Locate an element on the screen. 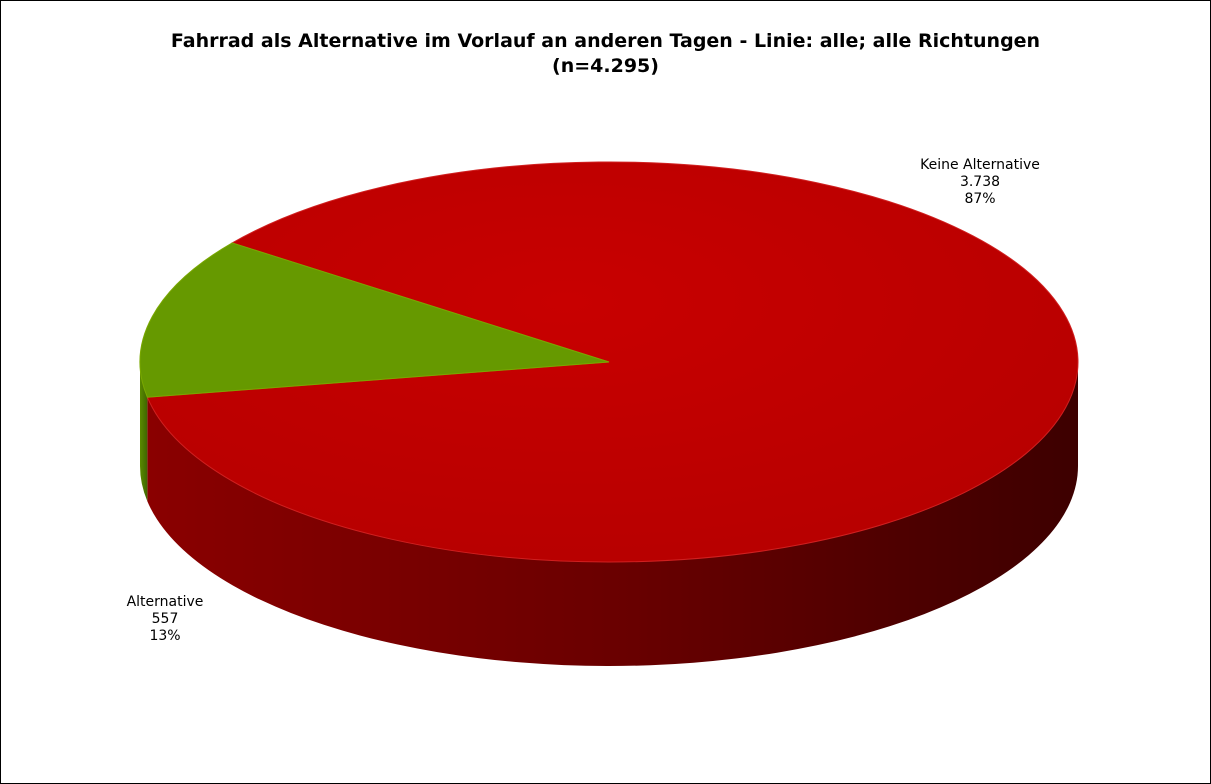  data-label-keine-alternative: Keine Alternative 3.738 87% is located at coordinates (980, 182).